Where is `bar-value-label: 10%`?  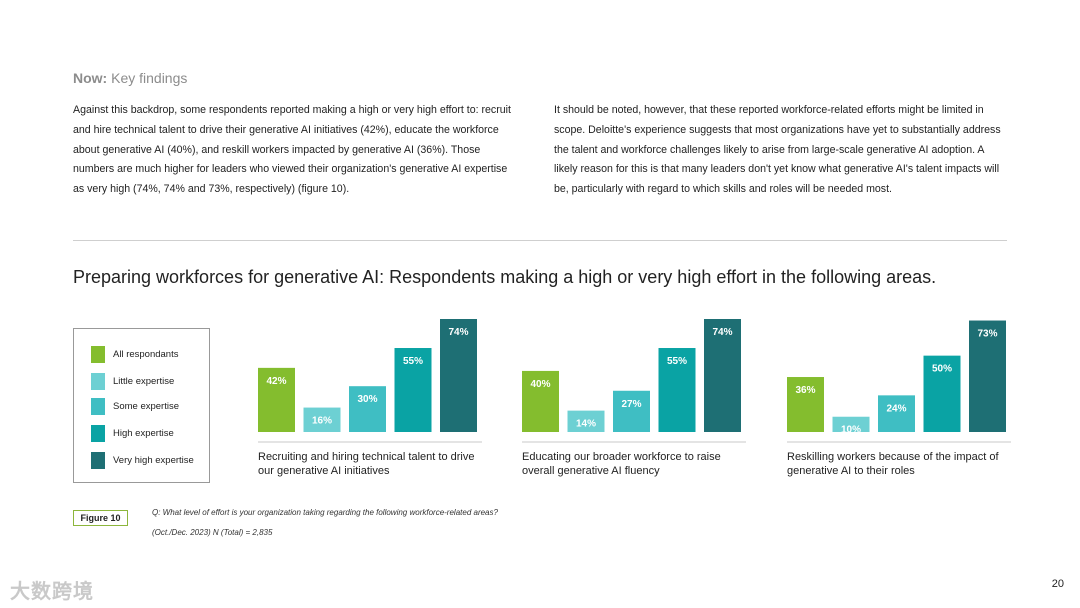 bar-value-label: 10% is located at coordinates (851, 430).